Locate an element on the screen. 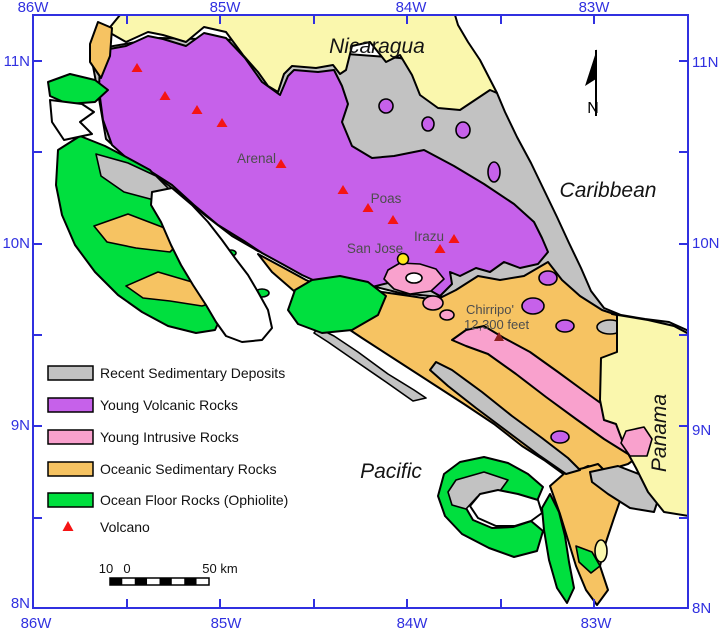 This screenshot has height=632, width=724. region-ophiolite-golfito is located at coordinates (588, 559).